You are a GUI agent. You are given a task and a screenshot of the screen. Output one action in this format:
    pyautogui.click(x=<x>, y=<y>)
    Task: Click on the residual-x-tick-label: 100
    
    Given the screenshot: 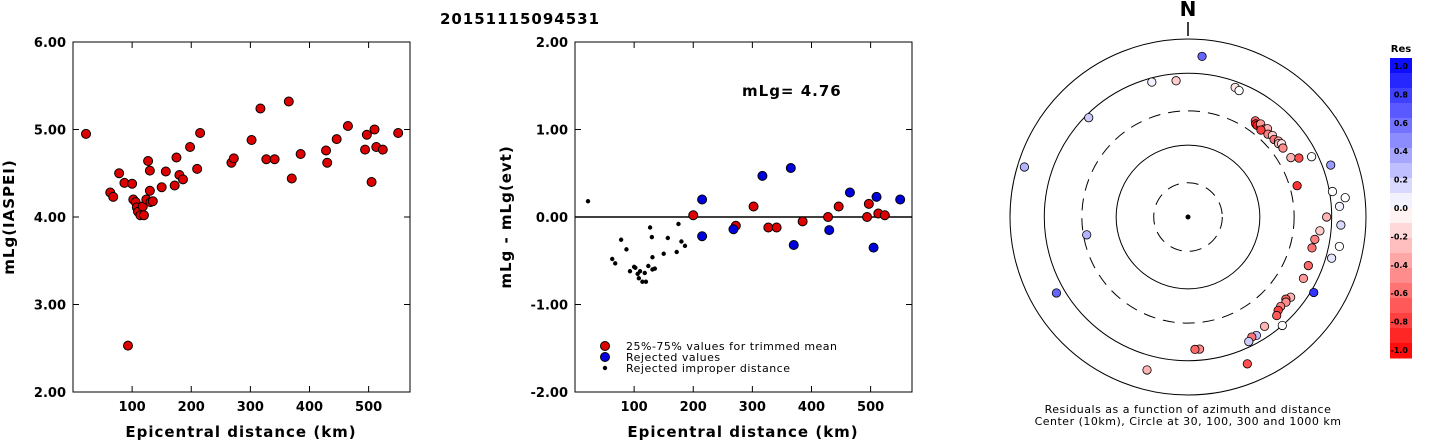 What is the action you would take?
    pyautogui.click(x=634, y=407)
    